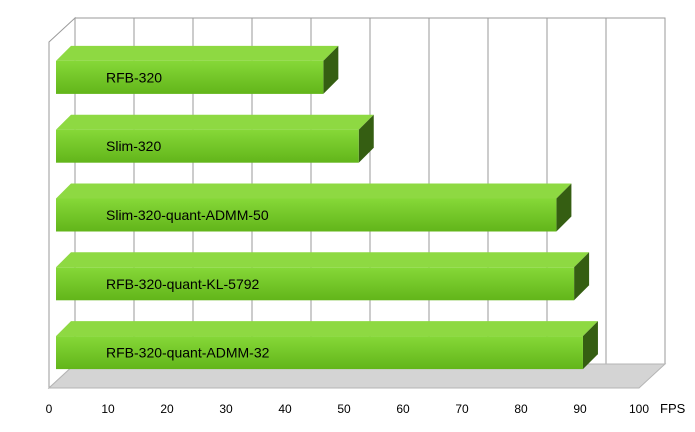 The image size is (695, 432). What do you see at coordinates (403, 409) in the screenshot?
I see `x-tick-label: 60` at bounding box center [403, 409].